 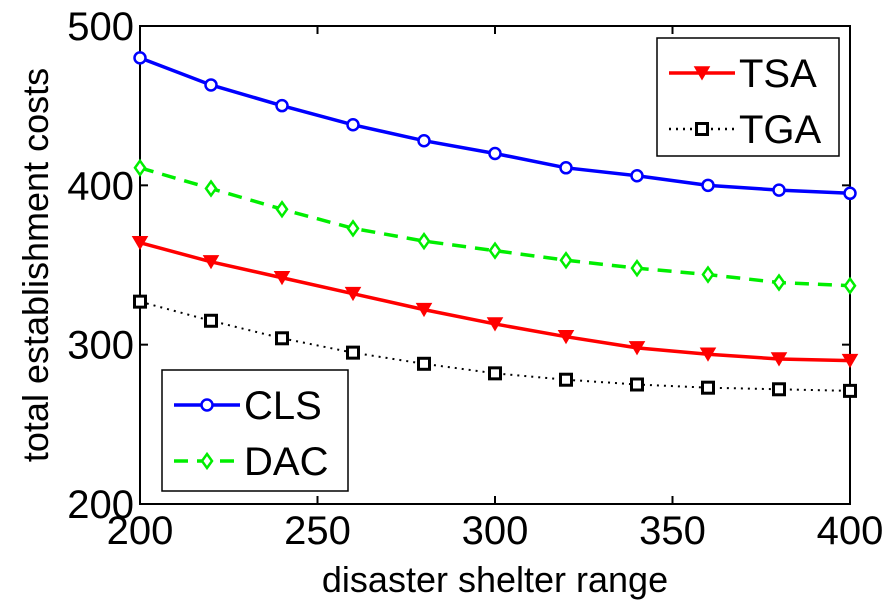 What do you see at coordinates (780, 130) in the screenshot?
I see `legend-label-tga: TGA` at bounding box center [780, 130].